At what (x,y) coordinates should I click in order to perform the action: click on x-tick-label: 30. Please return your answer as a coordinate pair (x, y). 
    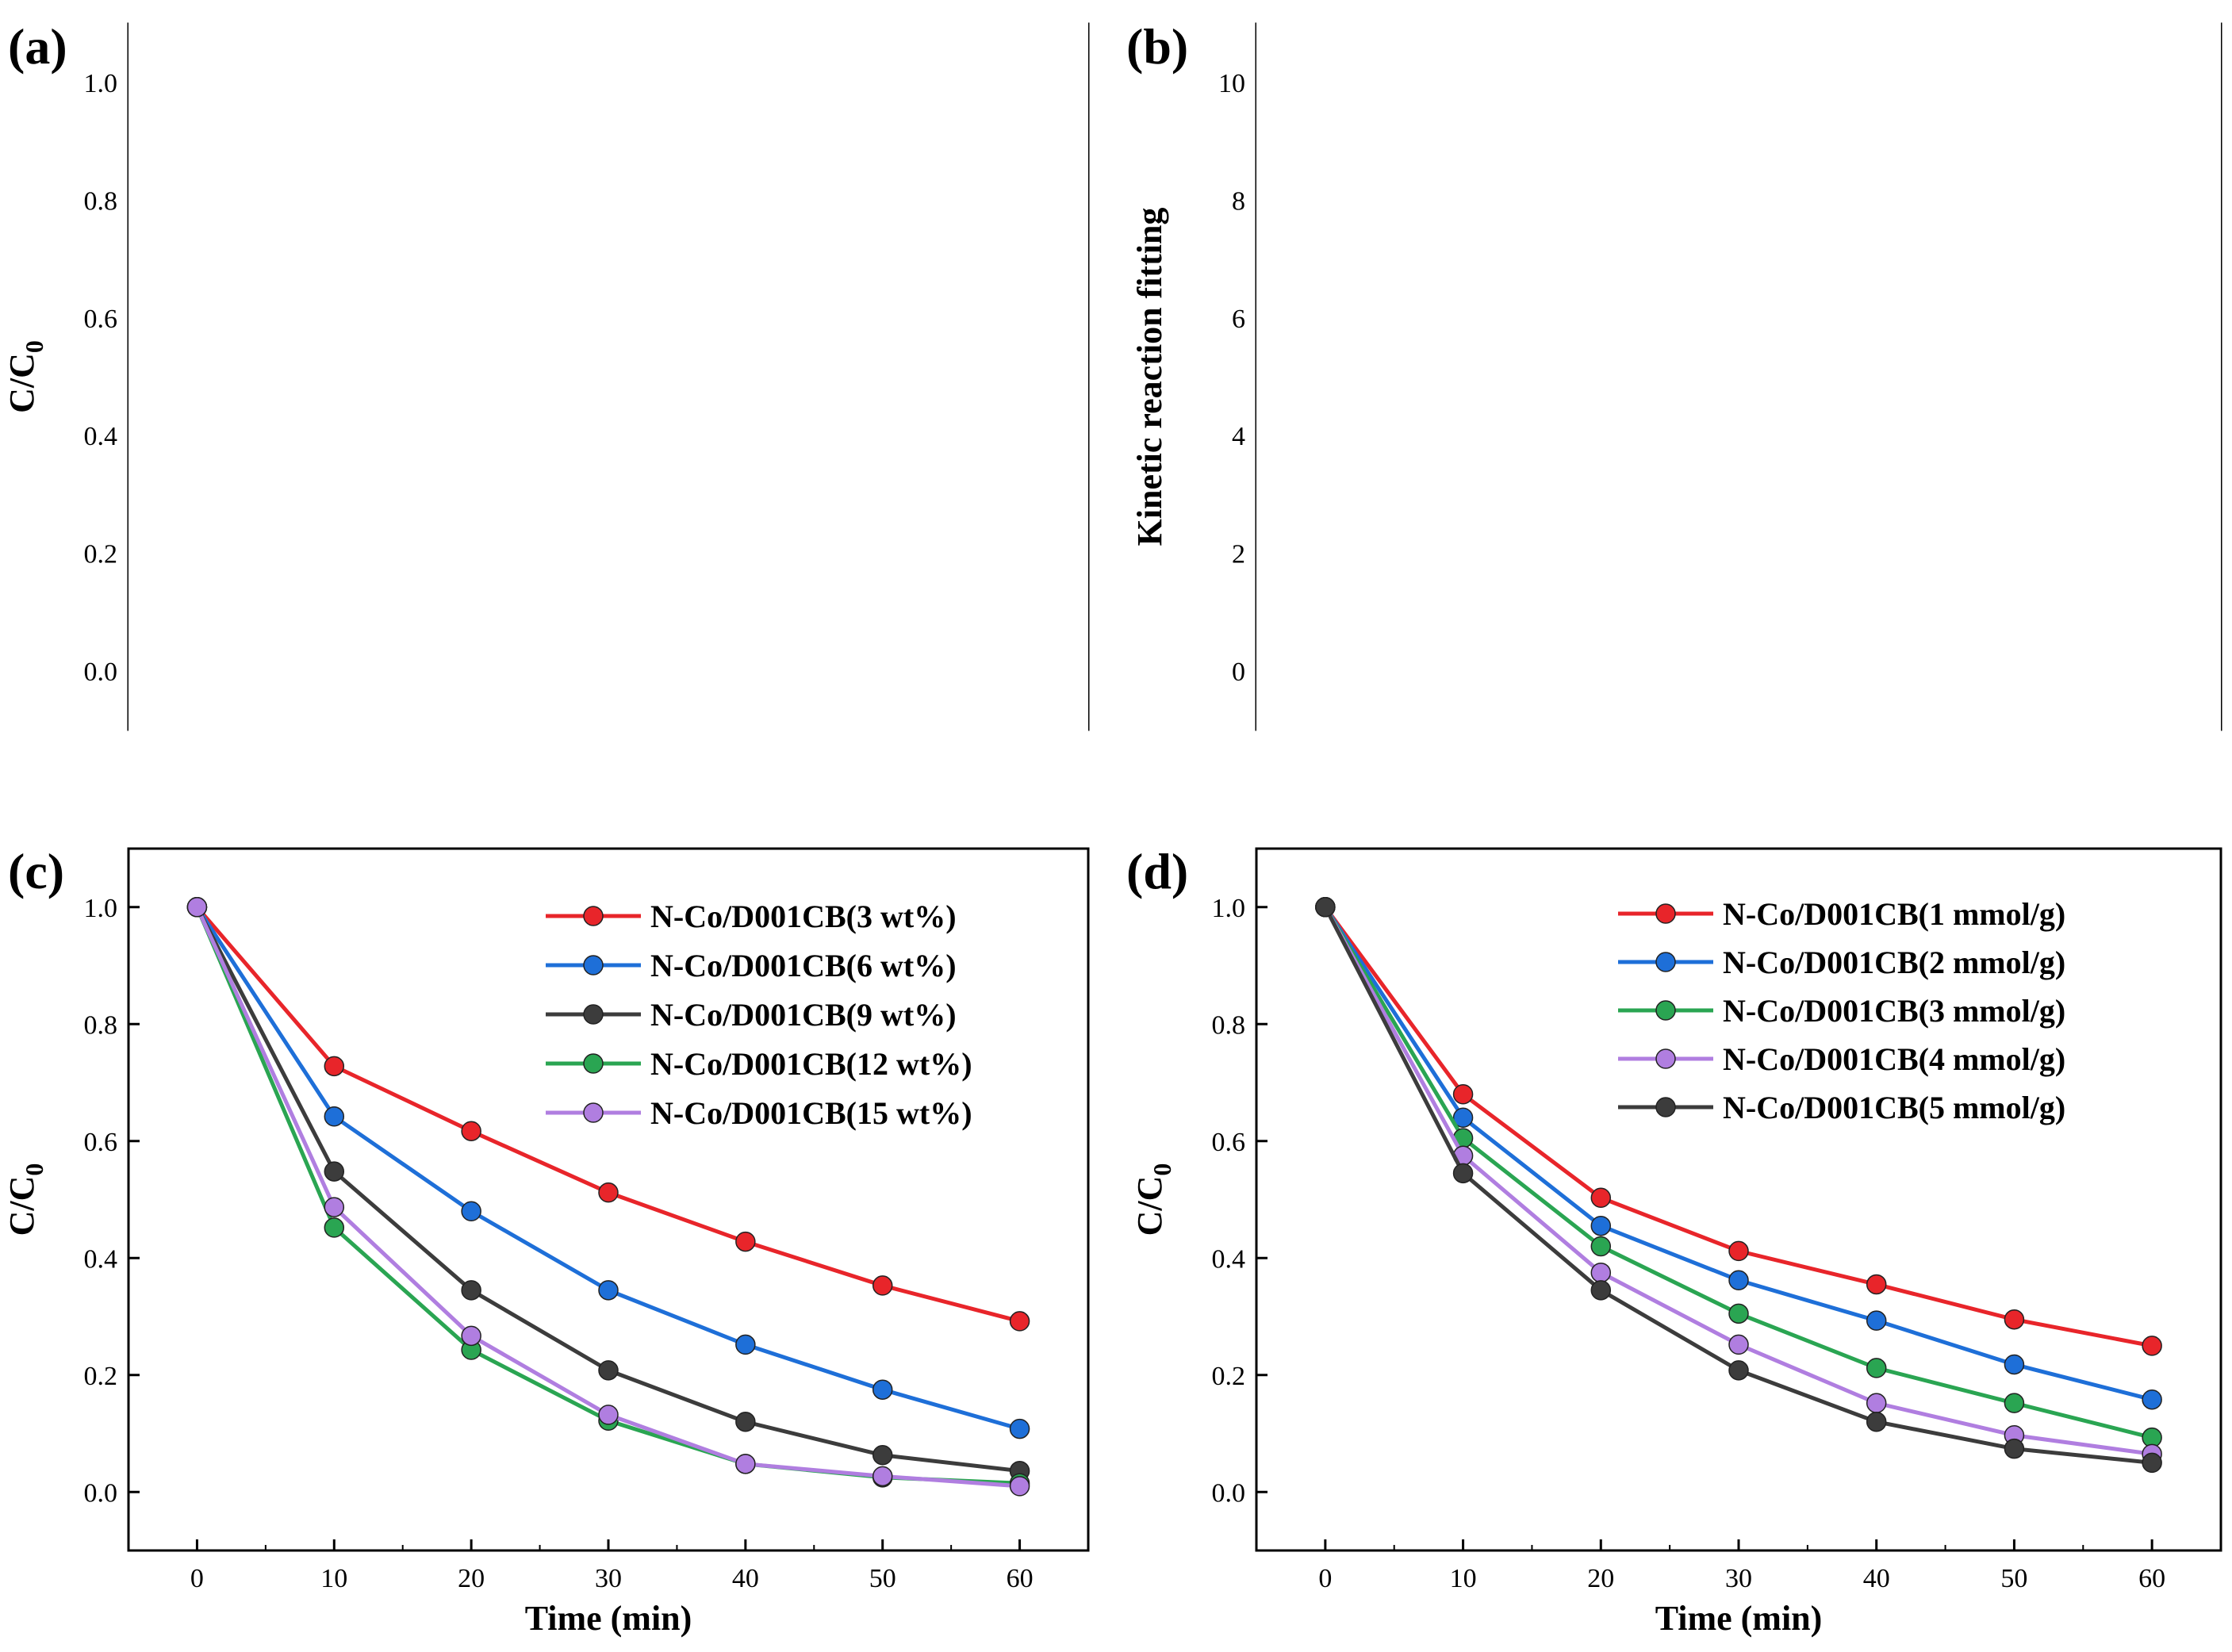
    Looking at the image, I should click on (608, 1578).